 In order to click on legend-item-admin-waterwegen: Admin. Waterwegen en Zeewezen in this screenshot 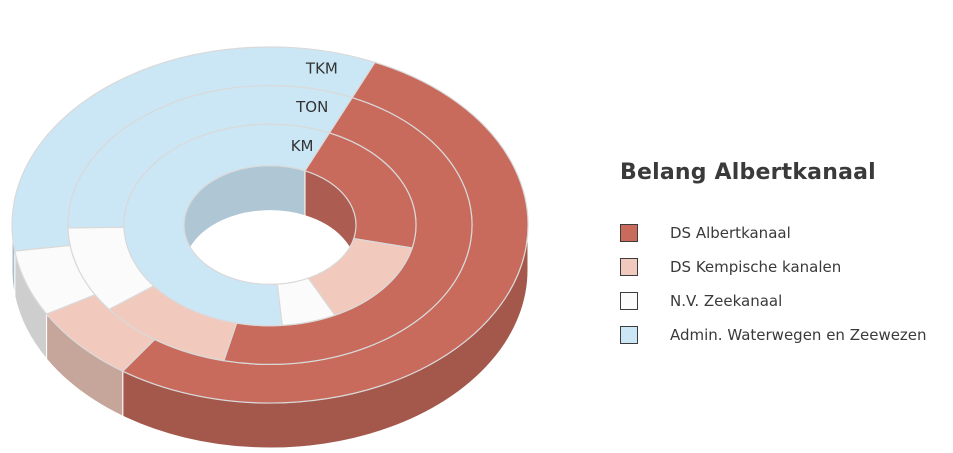, I will do `click(785, 335)`.